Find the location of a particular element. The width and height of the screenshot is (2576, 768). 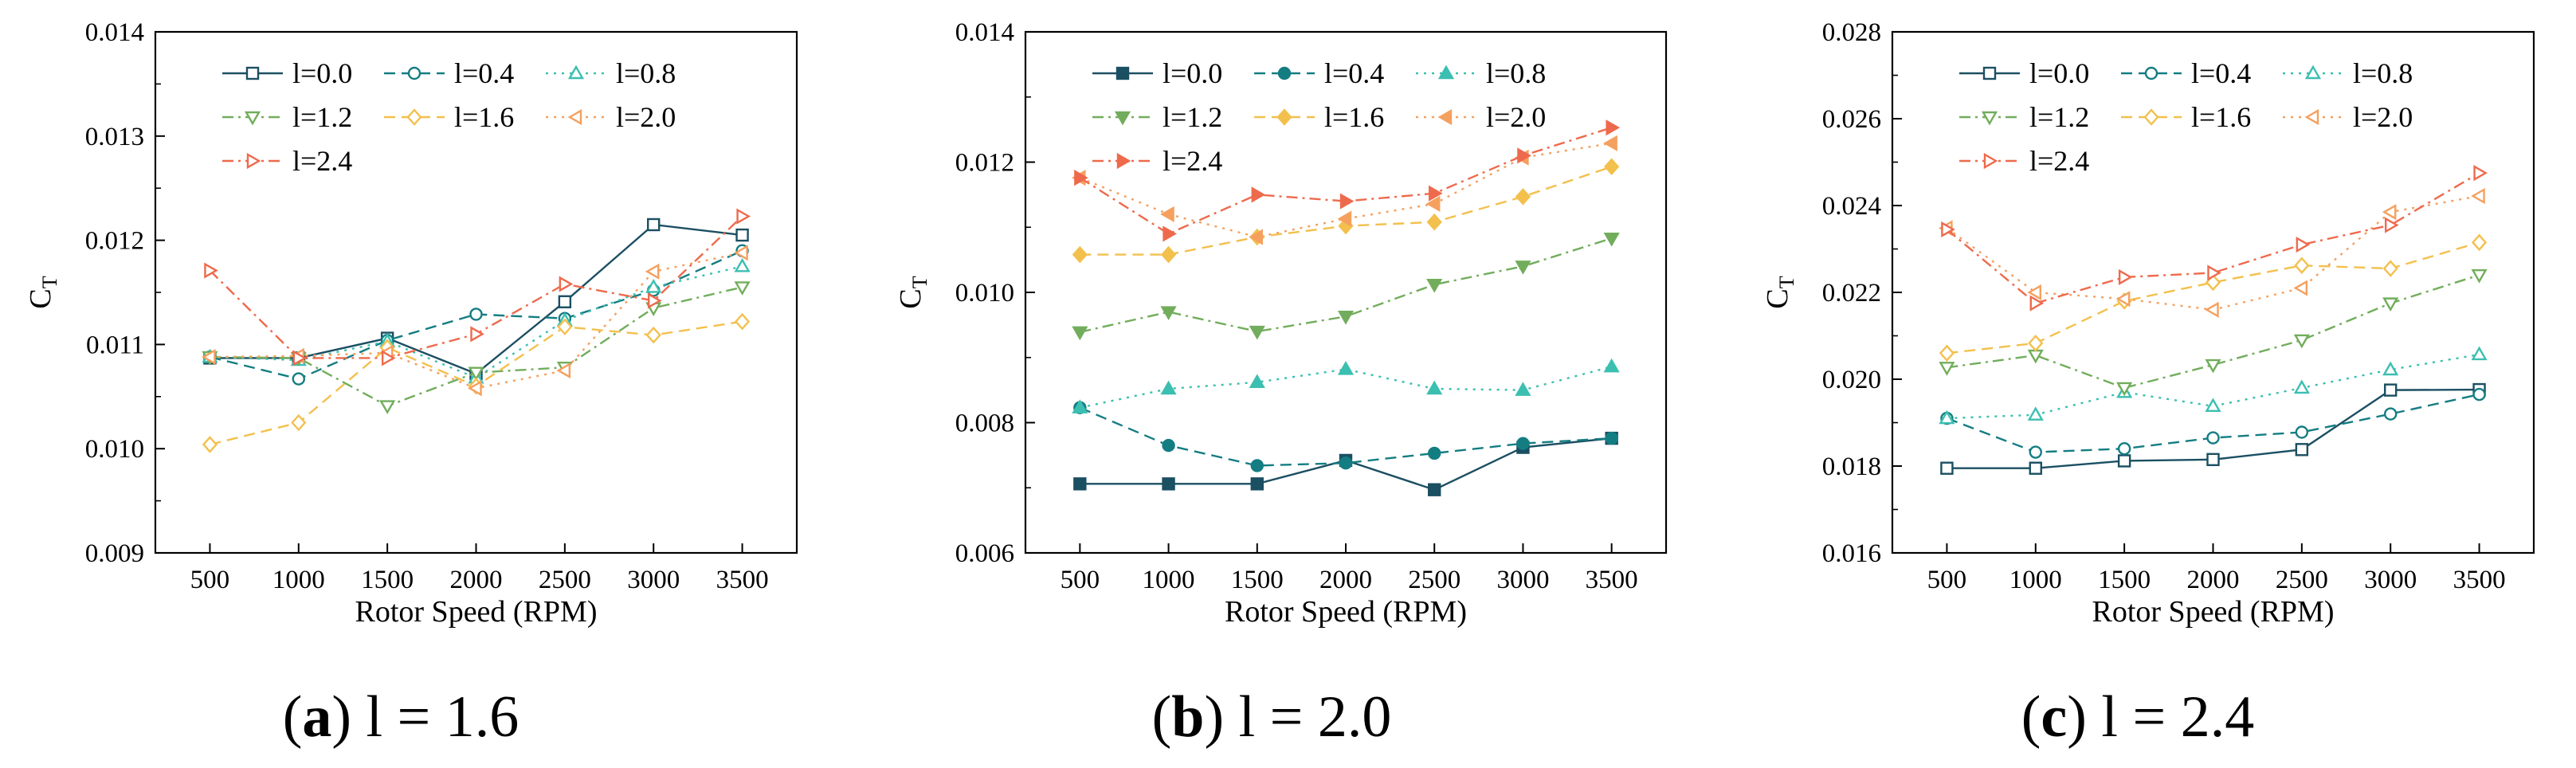

x-tick-label: 3000 is located at coordinates (653, 580).